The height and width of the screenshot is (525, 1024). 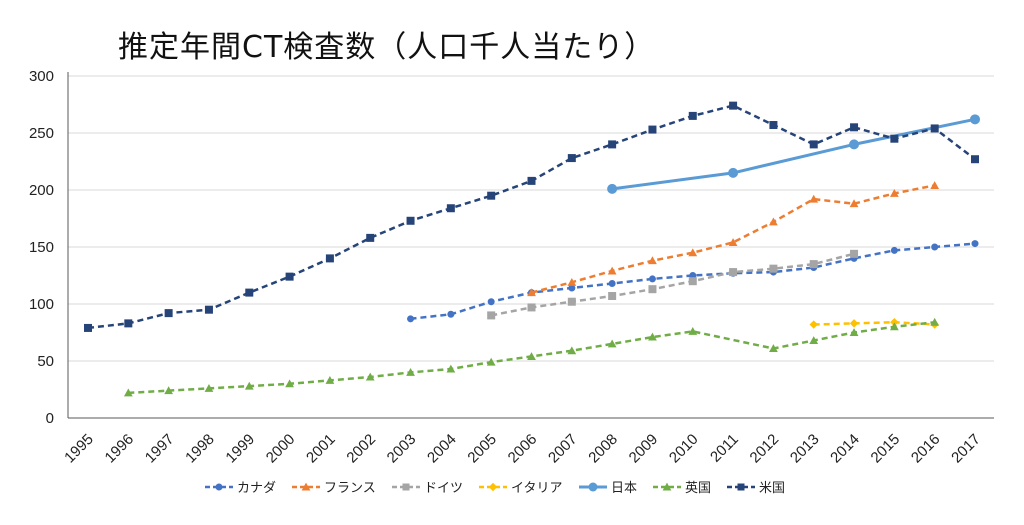 I want to click on y-tick-label: 300, so click(x=41, y=76).